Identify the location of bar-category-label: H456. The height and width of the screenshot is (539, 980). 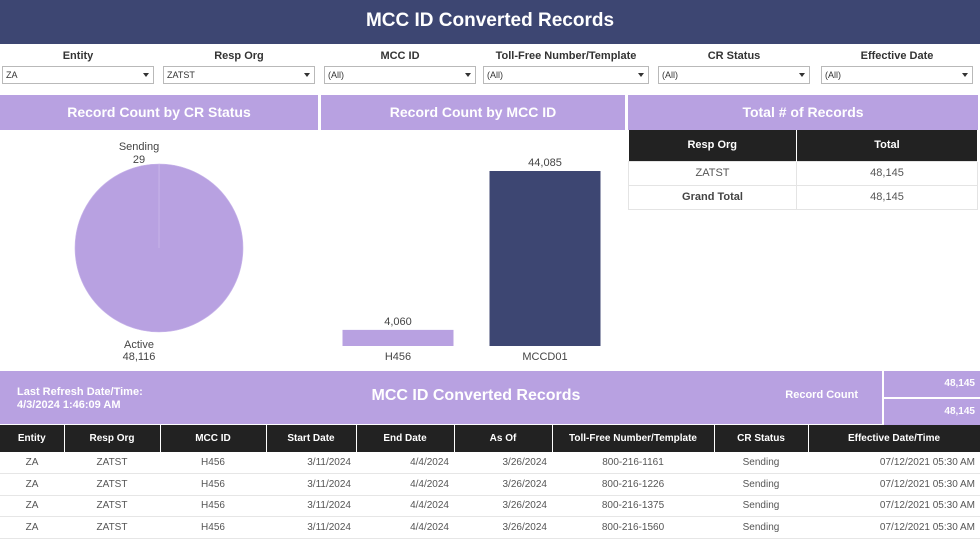
(398, 357).